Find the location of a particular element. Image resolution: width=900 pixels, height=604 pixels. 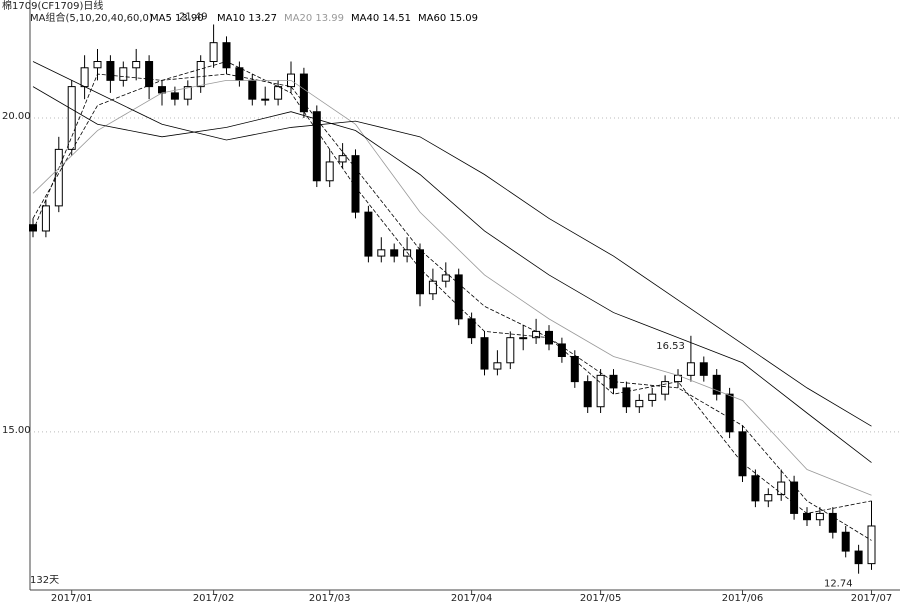

x-tick-label: 2017/03 is located at coordinates (330, 598).